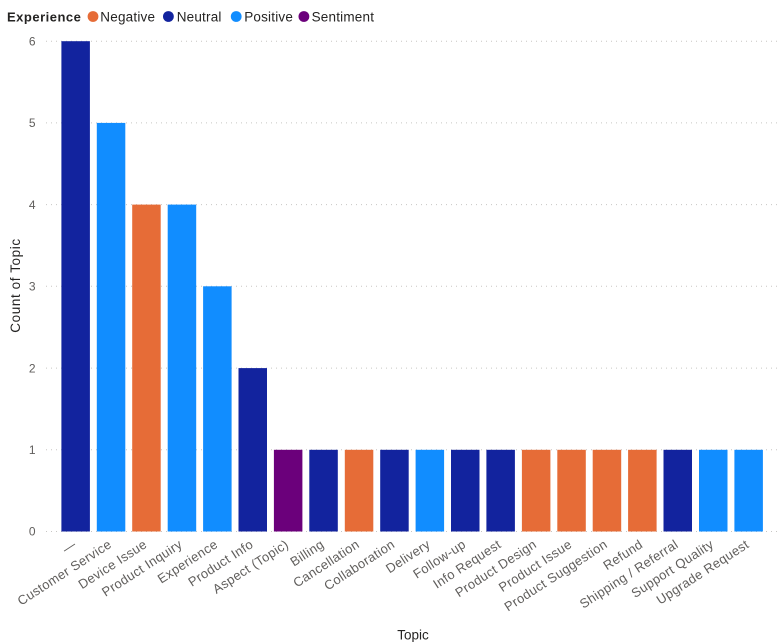 The width and height of the screenshot is (778, 642). I want to click on svg-text: 2, so click(32, 368).